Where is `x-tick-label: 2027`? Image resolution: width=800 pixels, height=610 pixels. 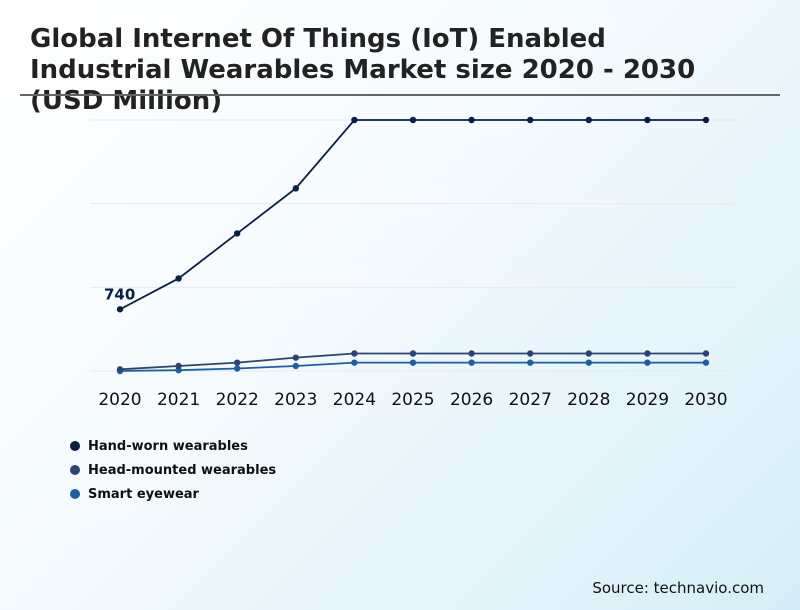
x-tick-label: 2027 is located at coordinates (530, 400).